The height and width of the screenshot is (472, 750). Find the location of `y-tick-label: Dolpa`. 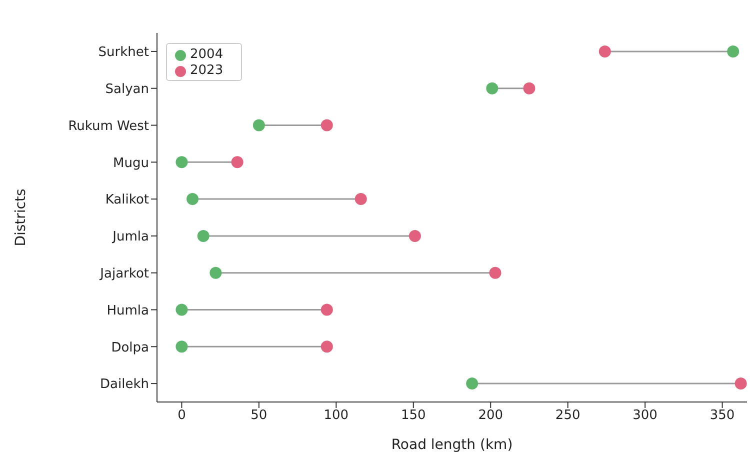

y-tick-label: Dolpa is located at coordinates (130, 348).